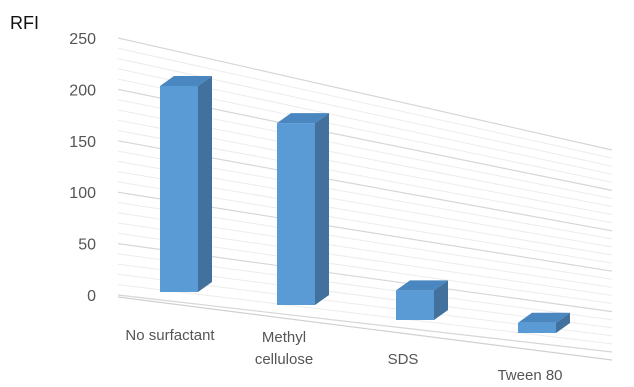 This screenshot has width=634, height=387. What do you see at coordinates (343, 355) in the screenshot?
I see `x-axis-categories: No surfactant Methyl cellulose SDS Tween 80` at bounding box center [343, 355].